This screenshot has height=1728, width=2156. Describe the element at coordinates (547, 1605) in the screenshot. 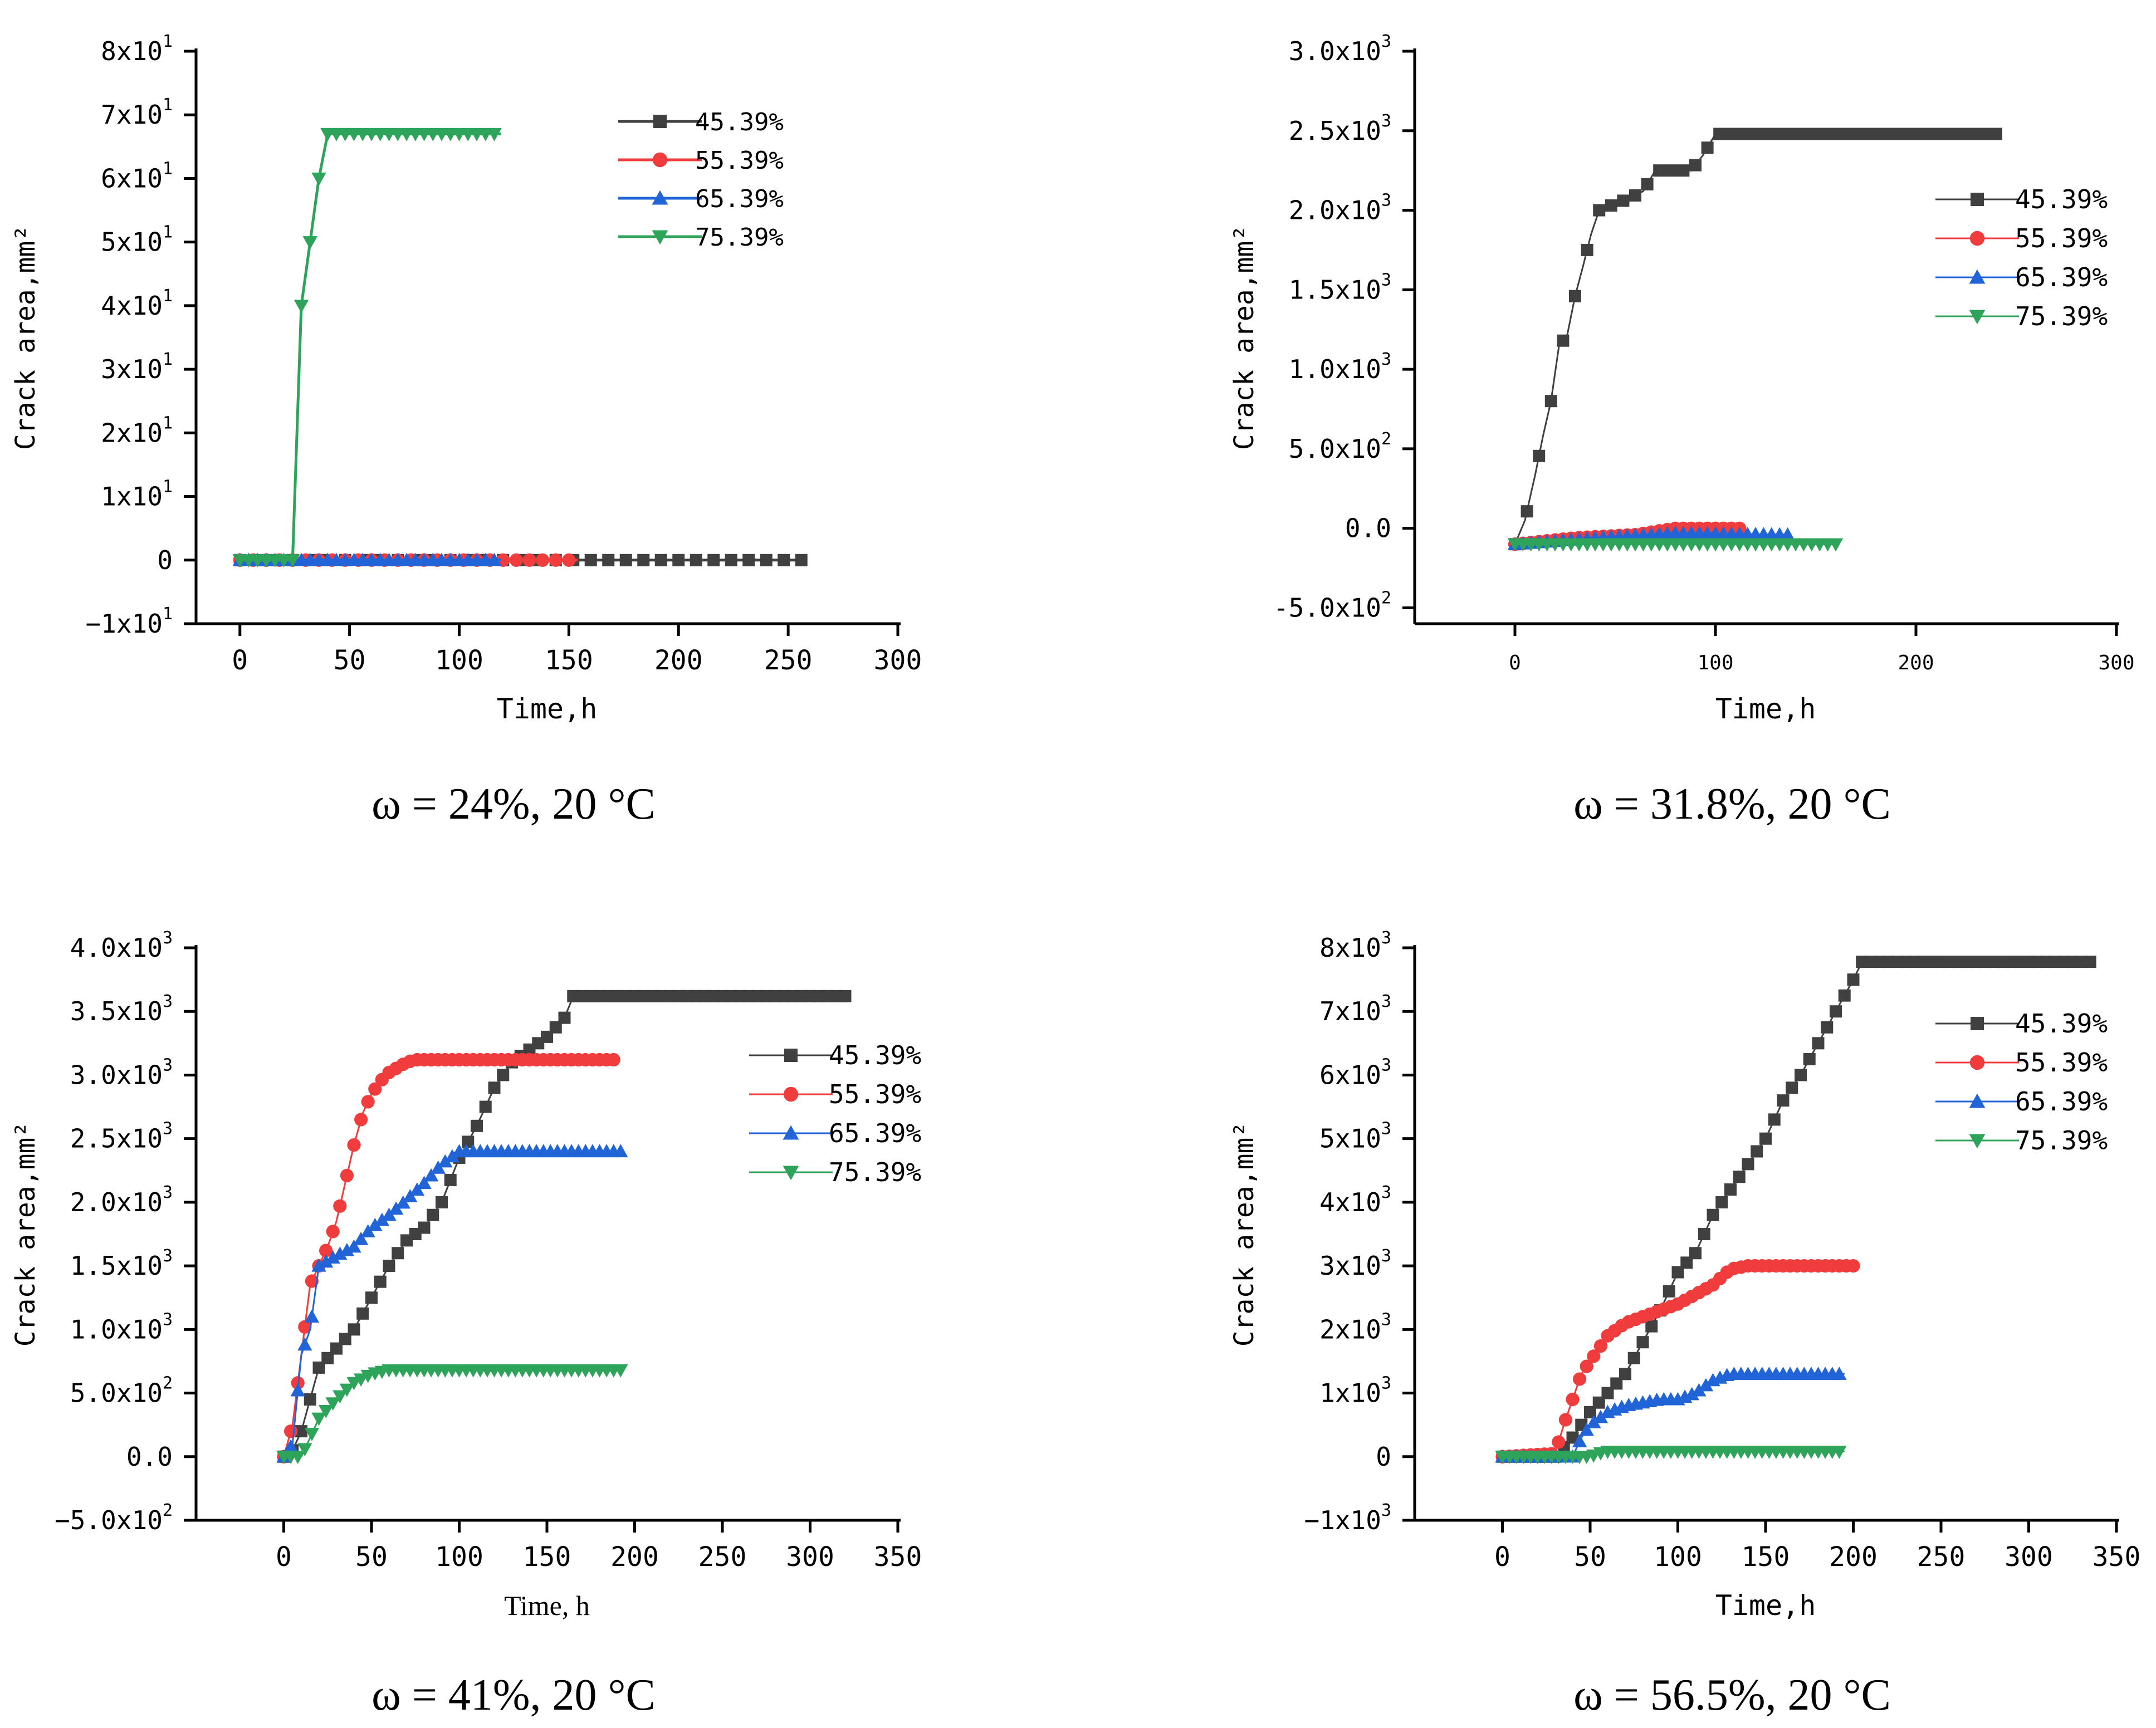

I see `x-axis-label: Time, h` at that location.